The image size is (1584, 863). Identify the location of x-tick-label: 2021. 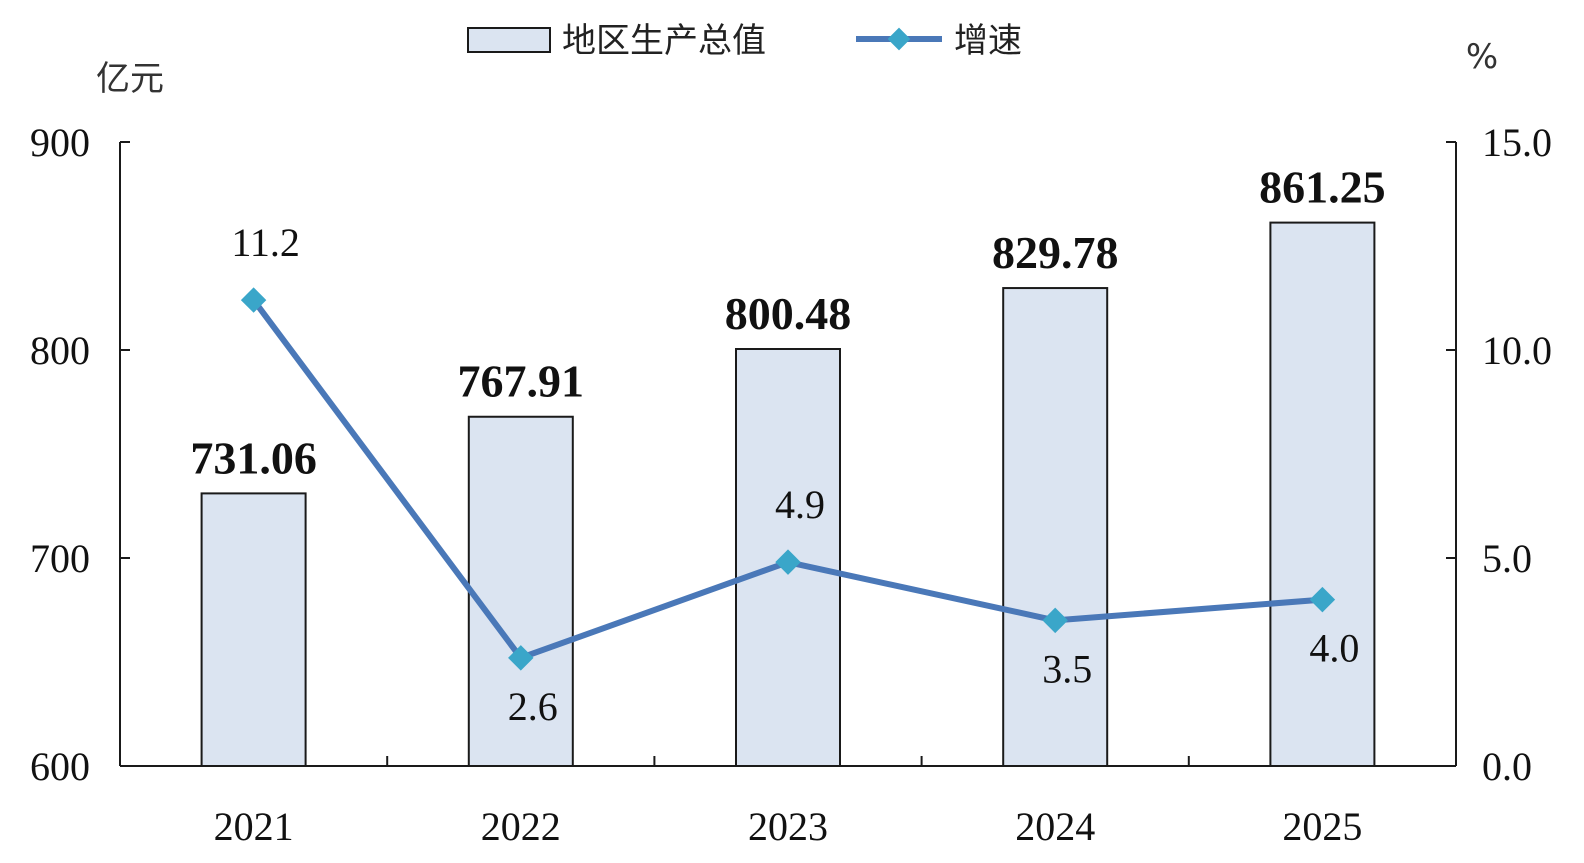
(254, 826).